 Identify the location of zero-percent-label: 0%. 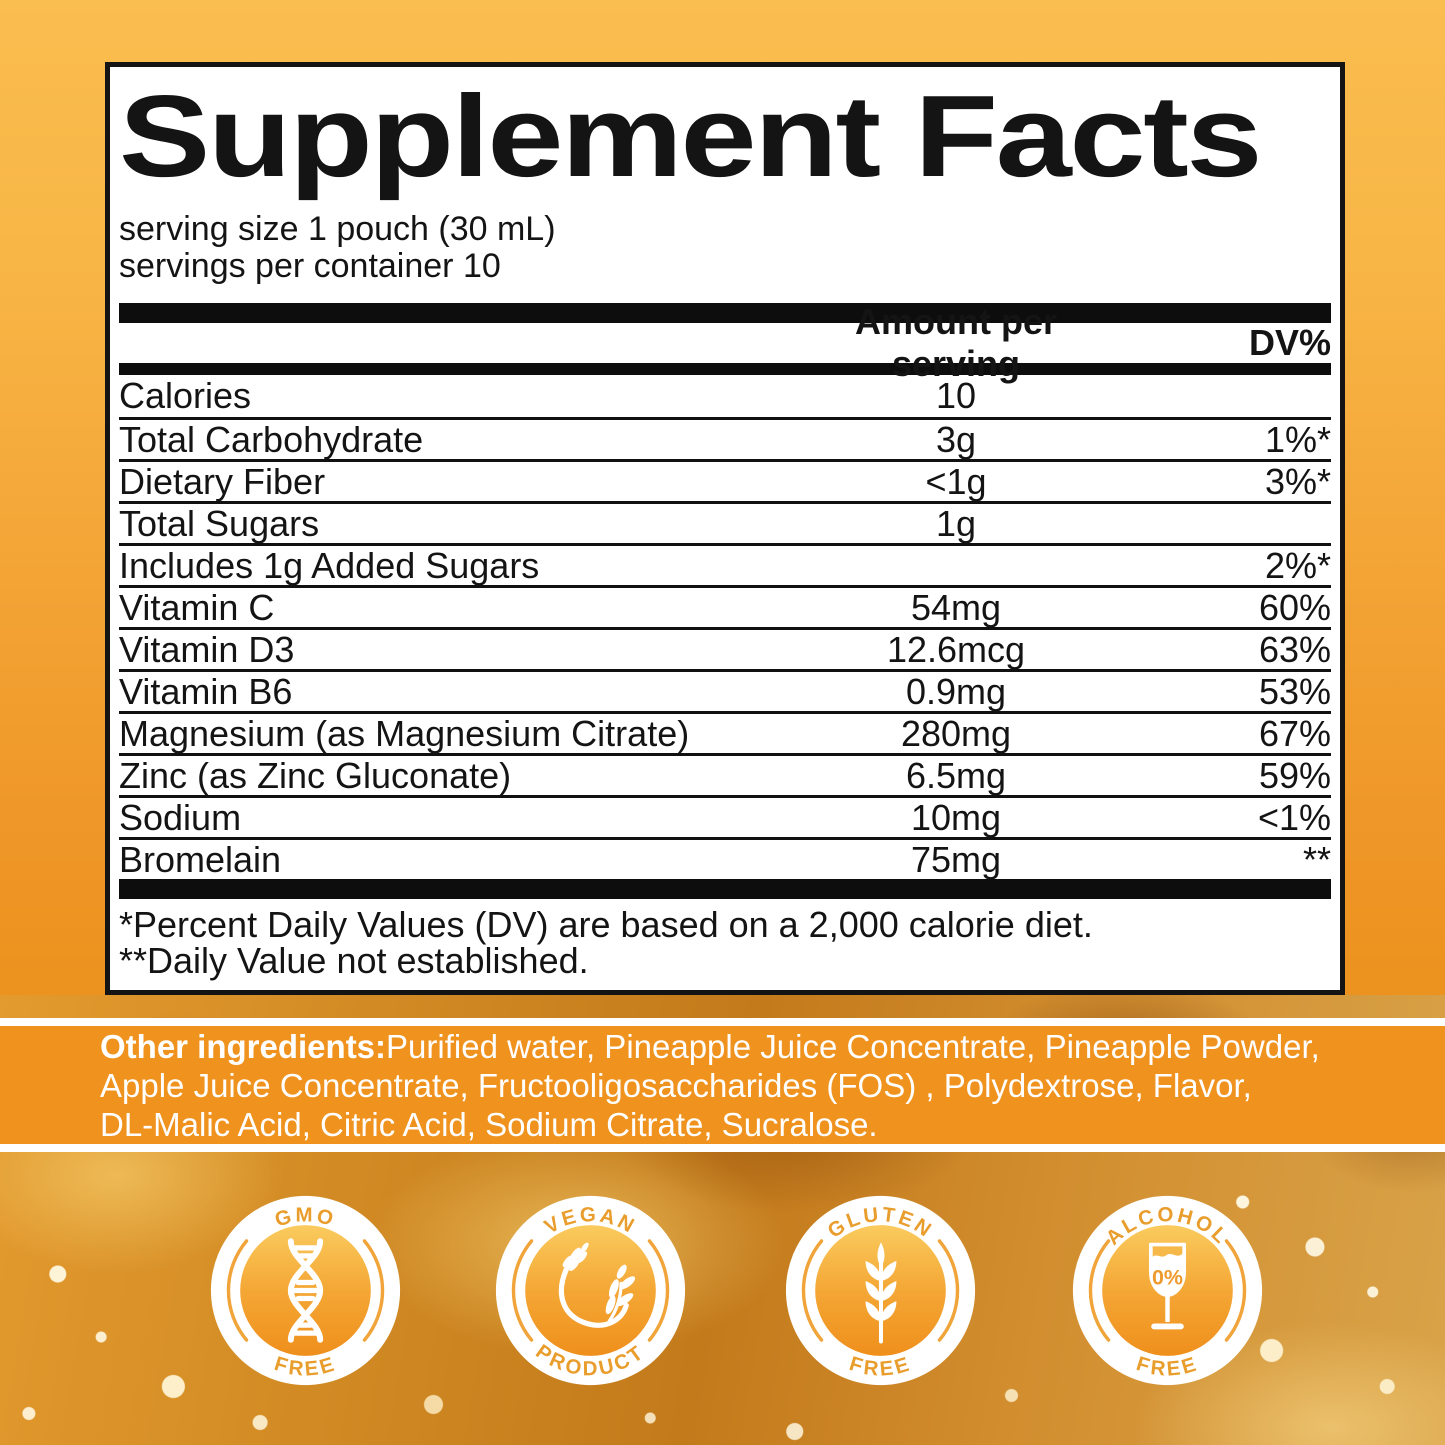
(1167, 1278).